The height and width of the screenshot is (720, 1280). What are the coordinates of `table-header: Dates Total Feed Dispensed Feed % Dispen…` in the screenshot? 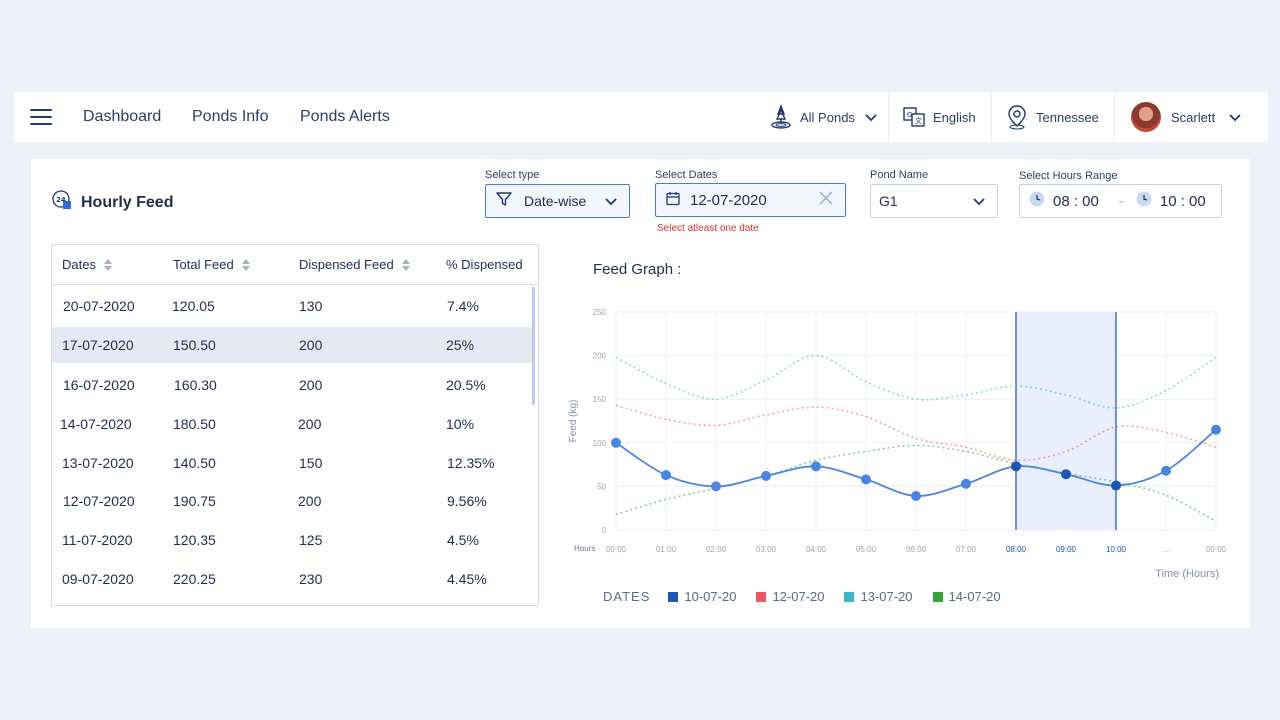 It's located at (295, 265).